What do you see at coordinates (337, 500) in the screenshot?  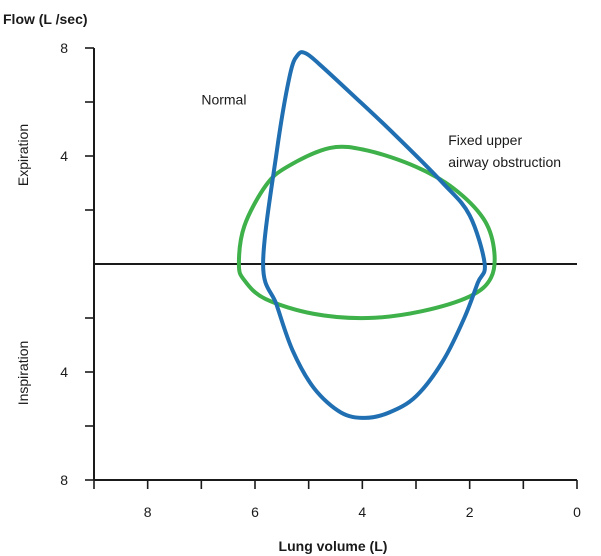 I see `x-ticks: 8 6 4 2 0` at bounding box center [337, 500].